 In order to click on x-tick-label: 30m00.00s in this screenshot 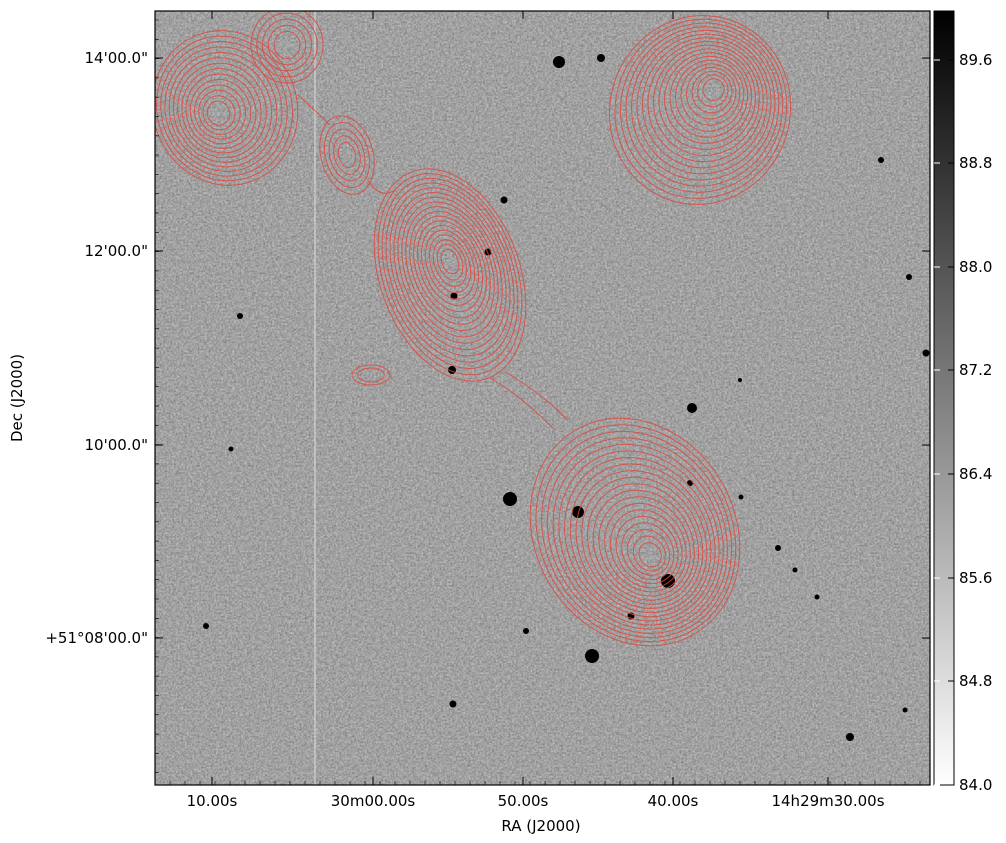, I will do `click(373, 801)`.